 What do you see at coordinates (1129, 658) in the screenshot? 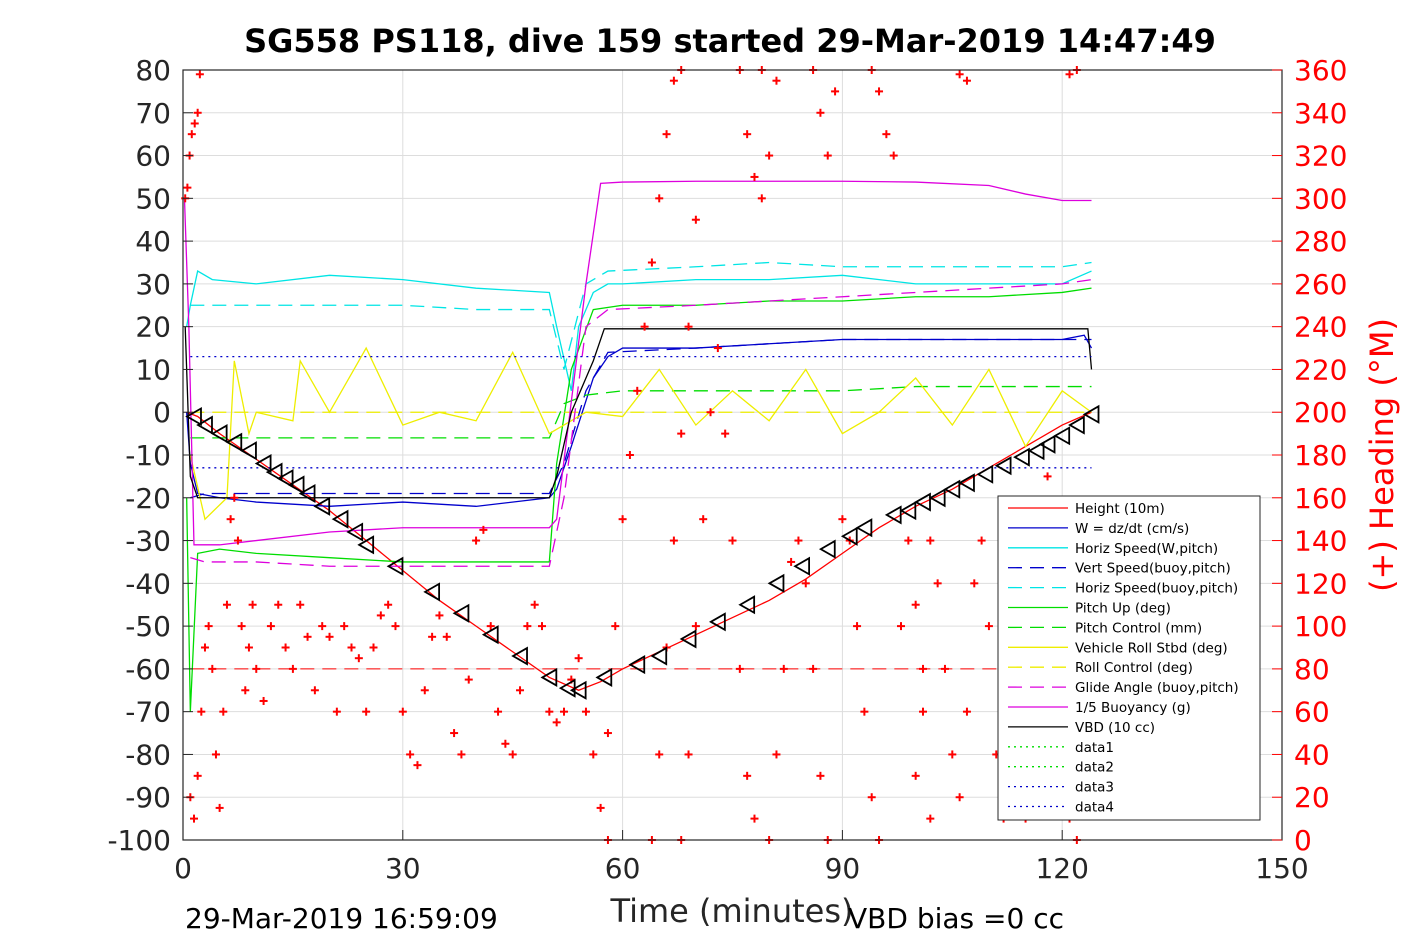
I see `legend-box` at bounding box center [1129, 658].